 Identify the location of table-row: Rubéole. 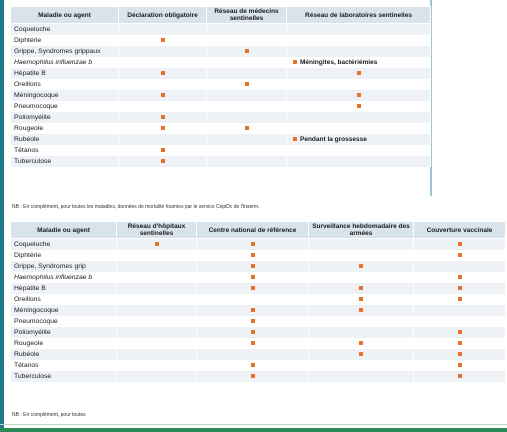
(258, 354).